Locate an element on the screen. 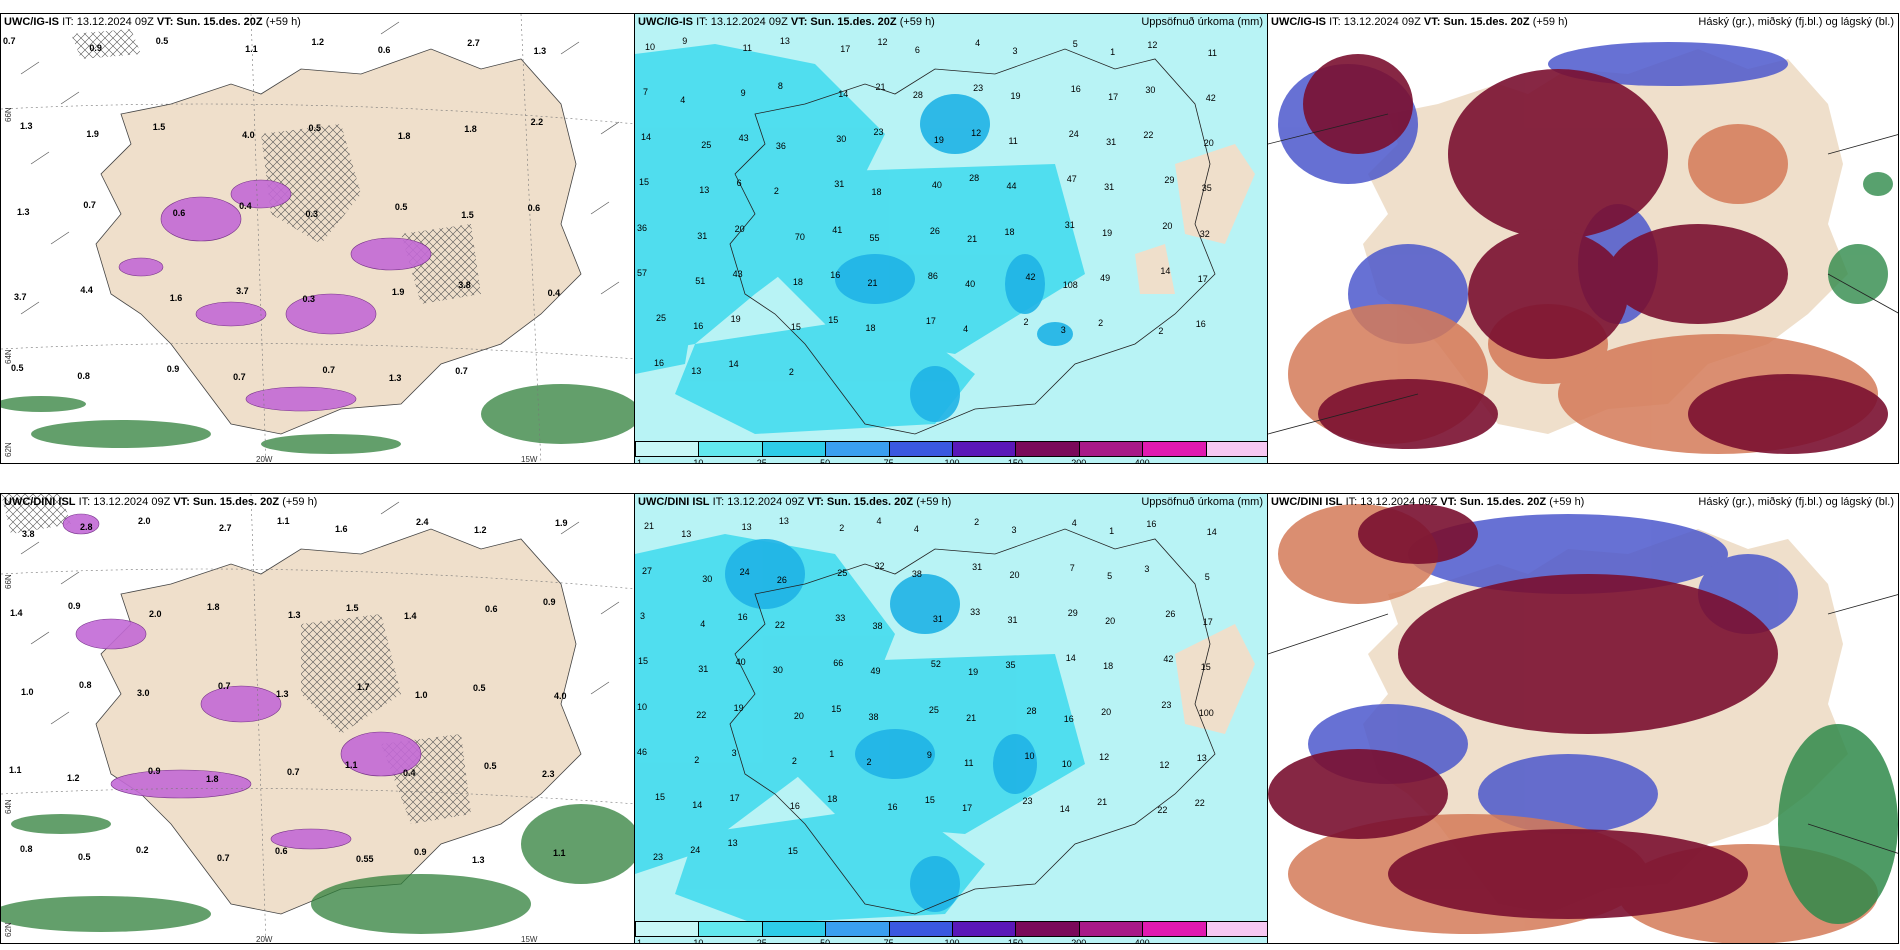  lat-label-mid: 64N is located at coordinates (8, 356).